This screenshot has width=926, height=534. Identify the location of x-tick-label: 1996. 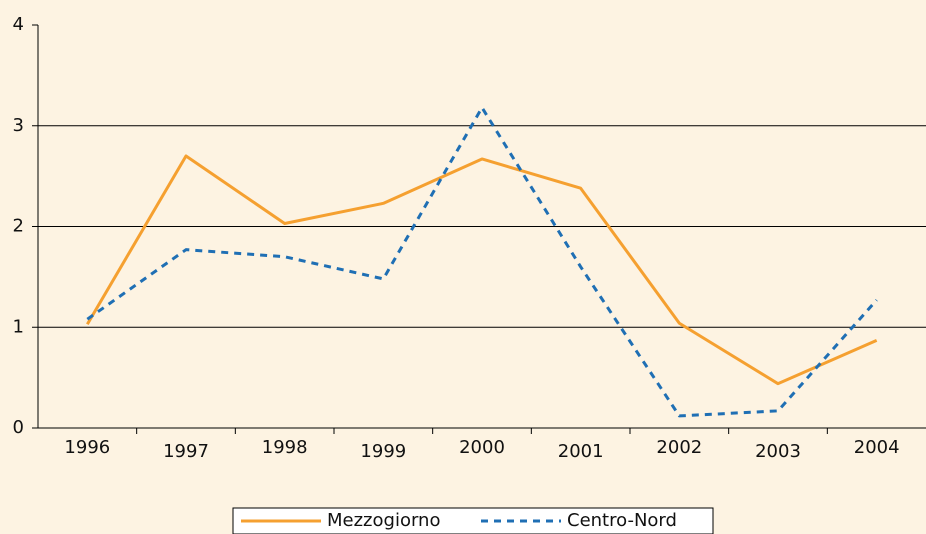
(87, 447).